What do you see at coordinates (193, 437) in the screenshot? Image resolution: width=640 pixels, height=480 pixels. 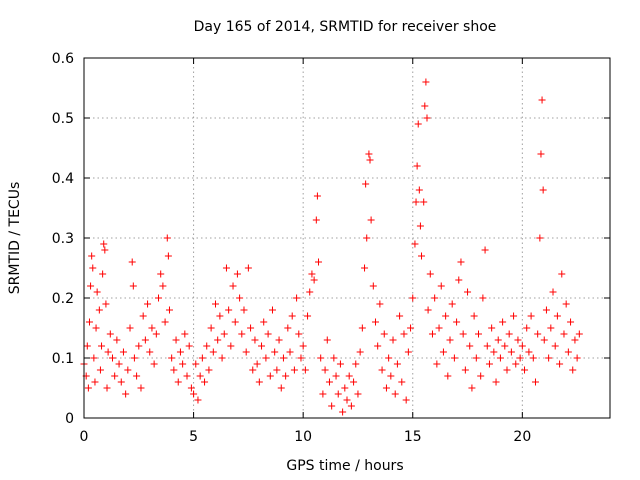 I see `x-tick-label: 5` at bounding box center [193, 437].